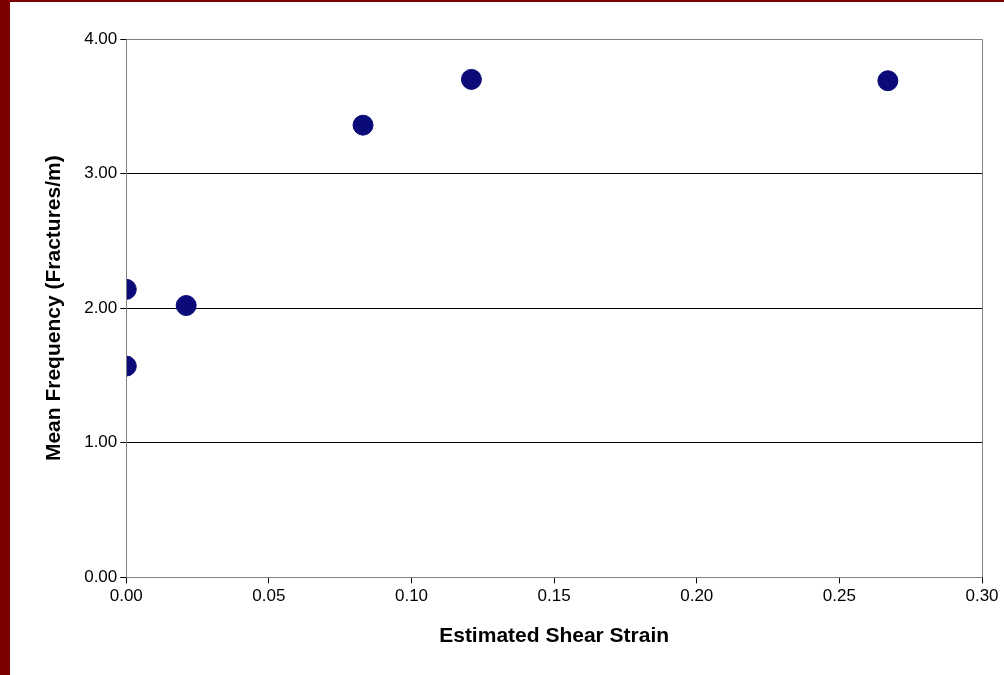 The image size is (1004, 675). What do you see at coordinates (554, 635) in the screenshot?
I see `x-axis-title: Estimated Shear Strain` at bounding box center [554, 635].